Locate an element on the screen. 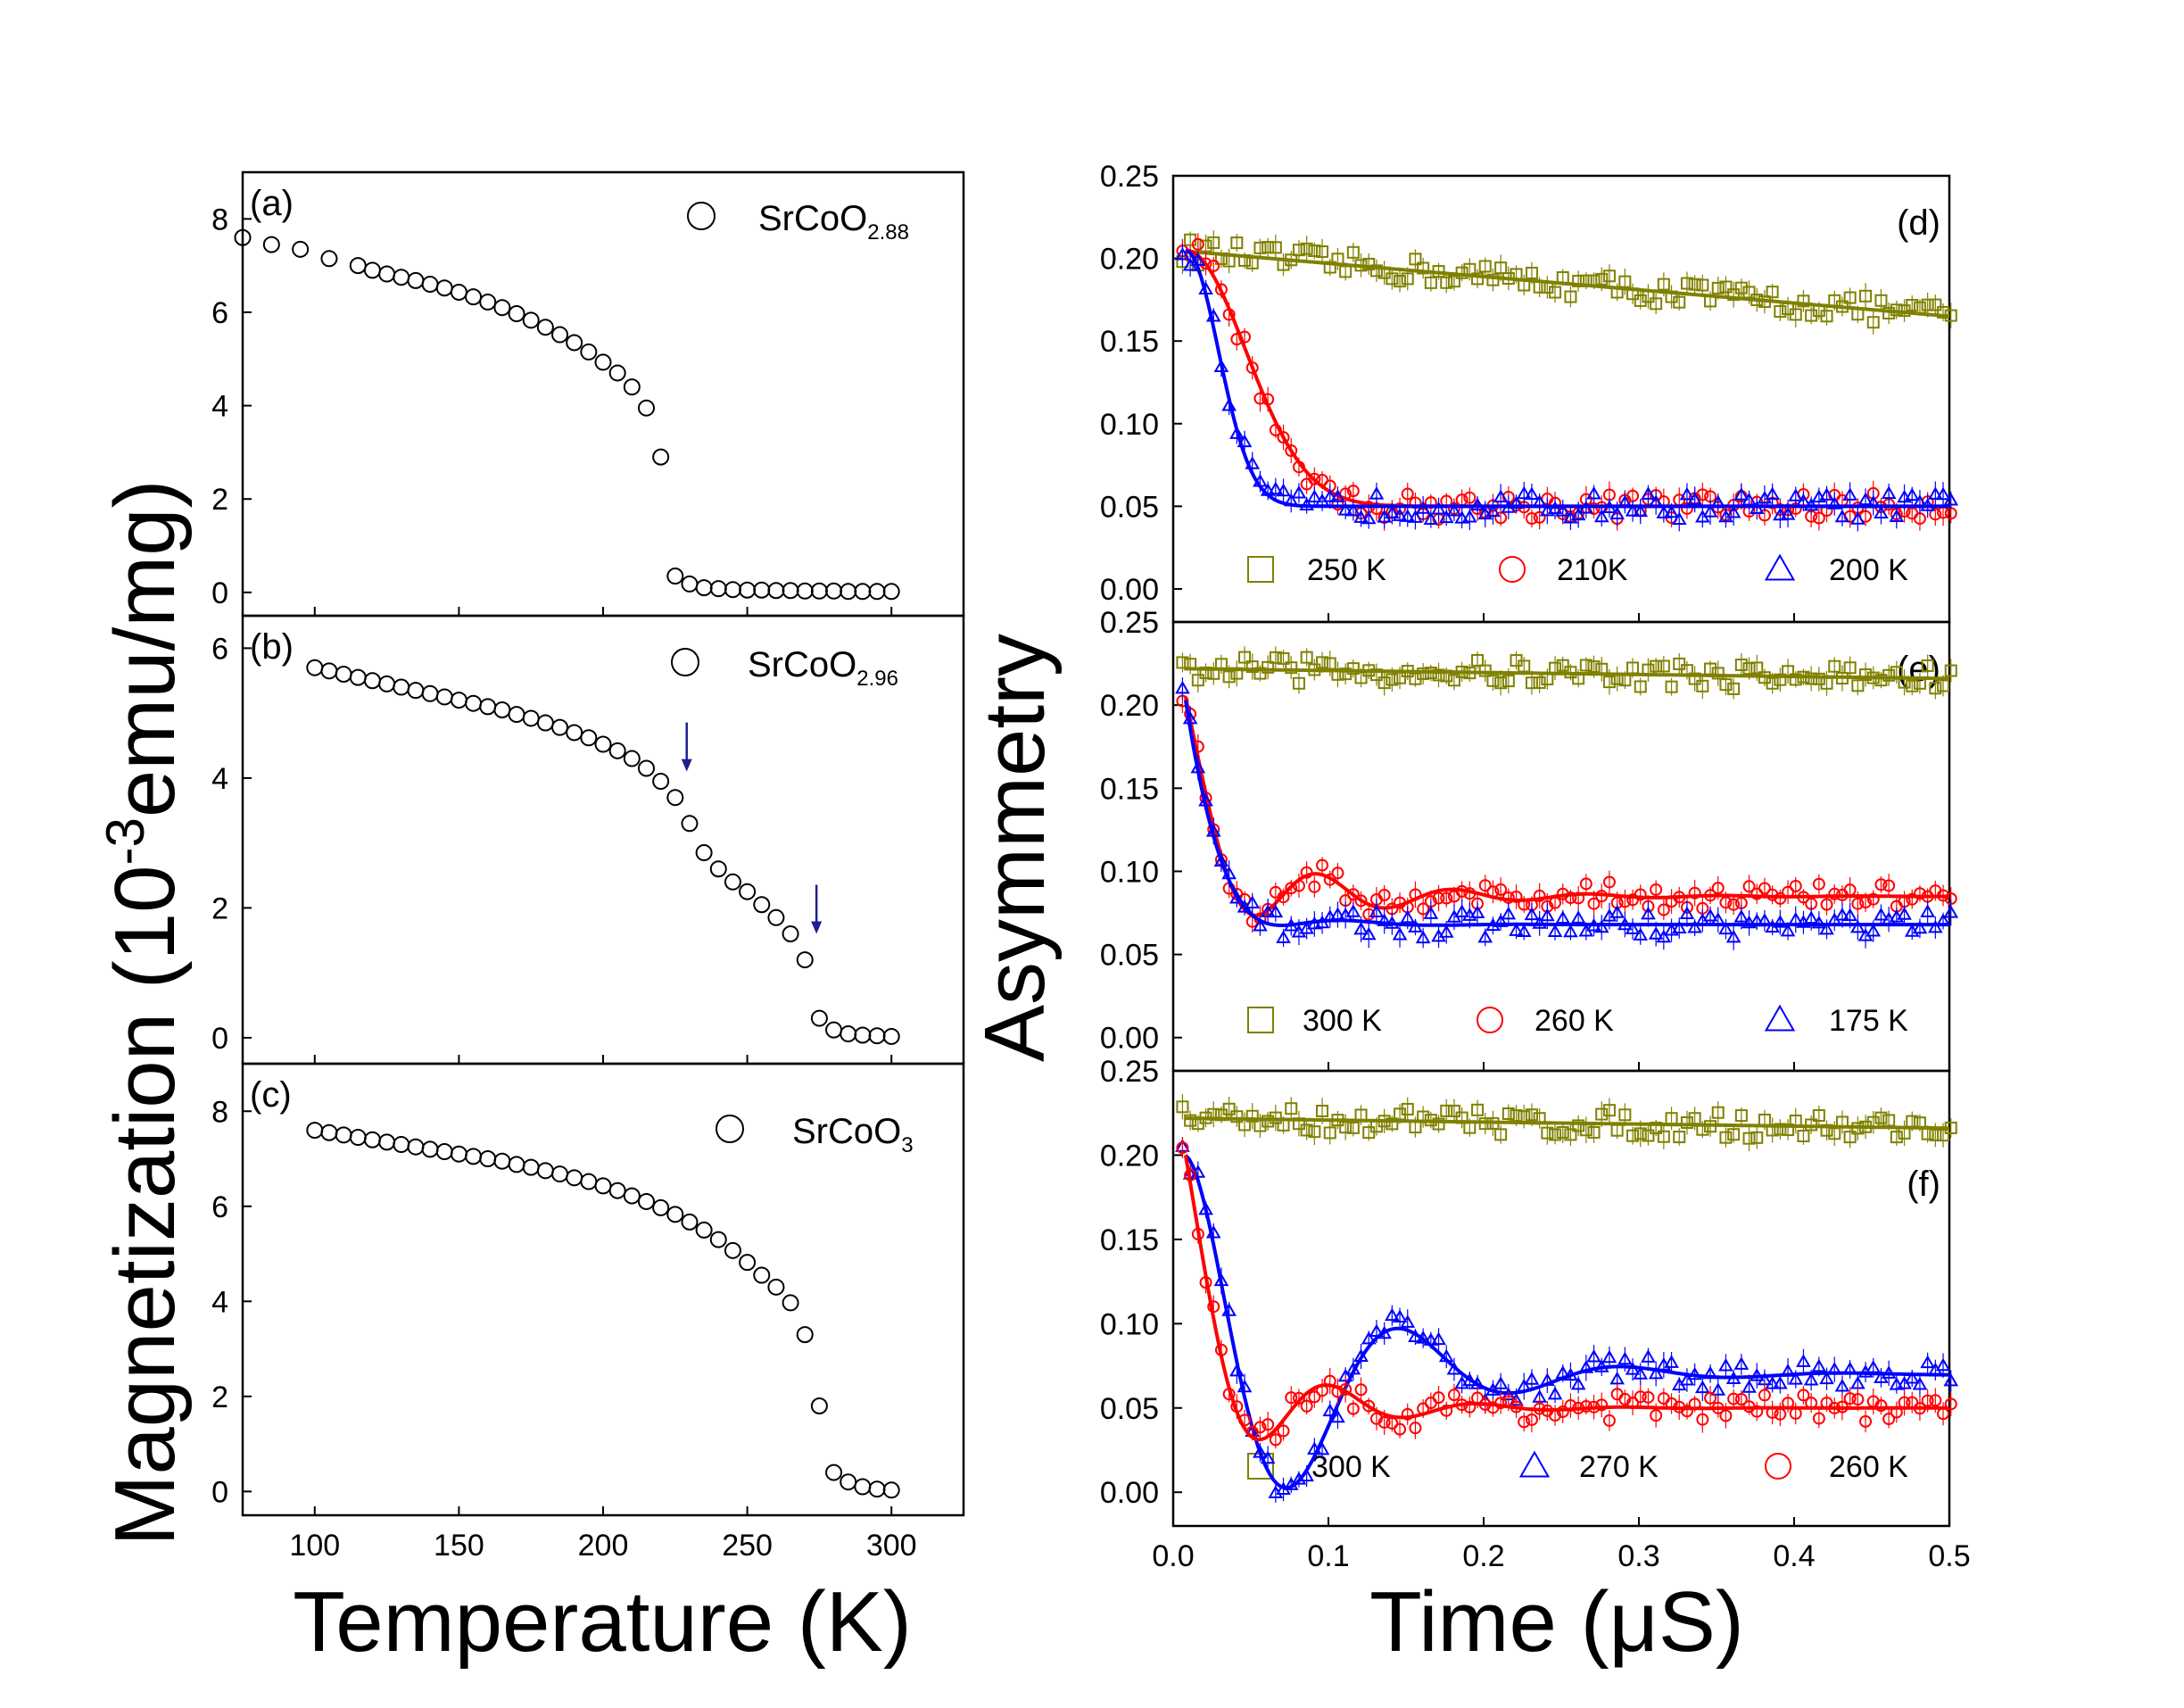 This screenshot has width=2184, height=1708. legend-label: SrCoO2.88 is located at coordinates (833, 222).